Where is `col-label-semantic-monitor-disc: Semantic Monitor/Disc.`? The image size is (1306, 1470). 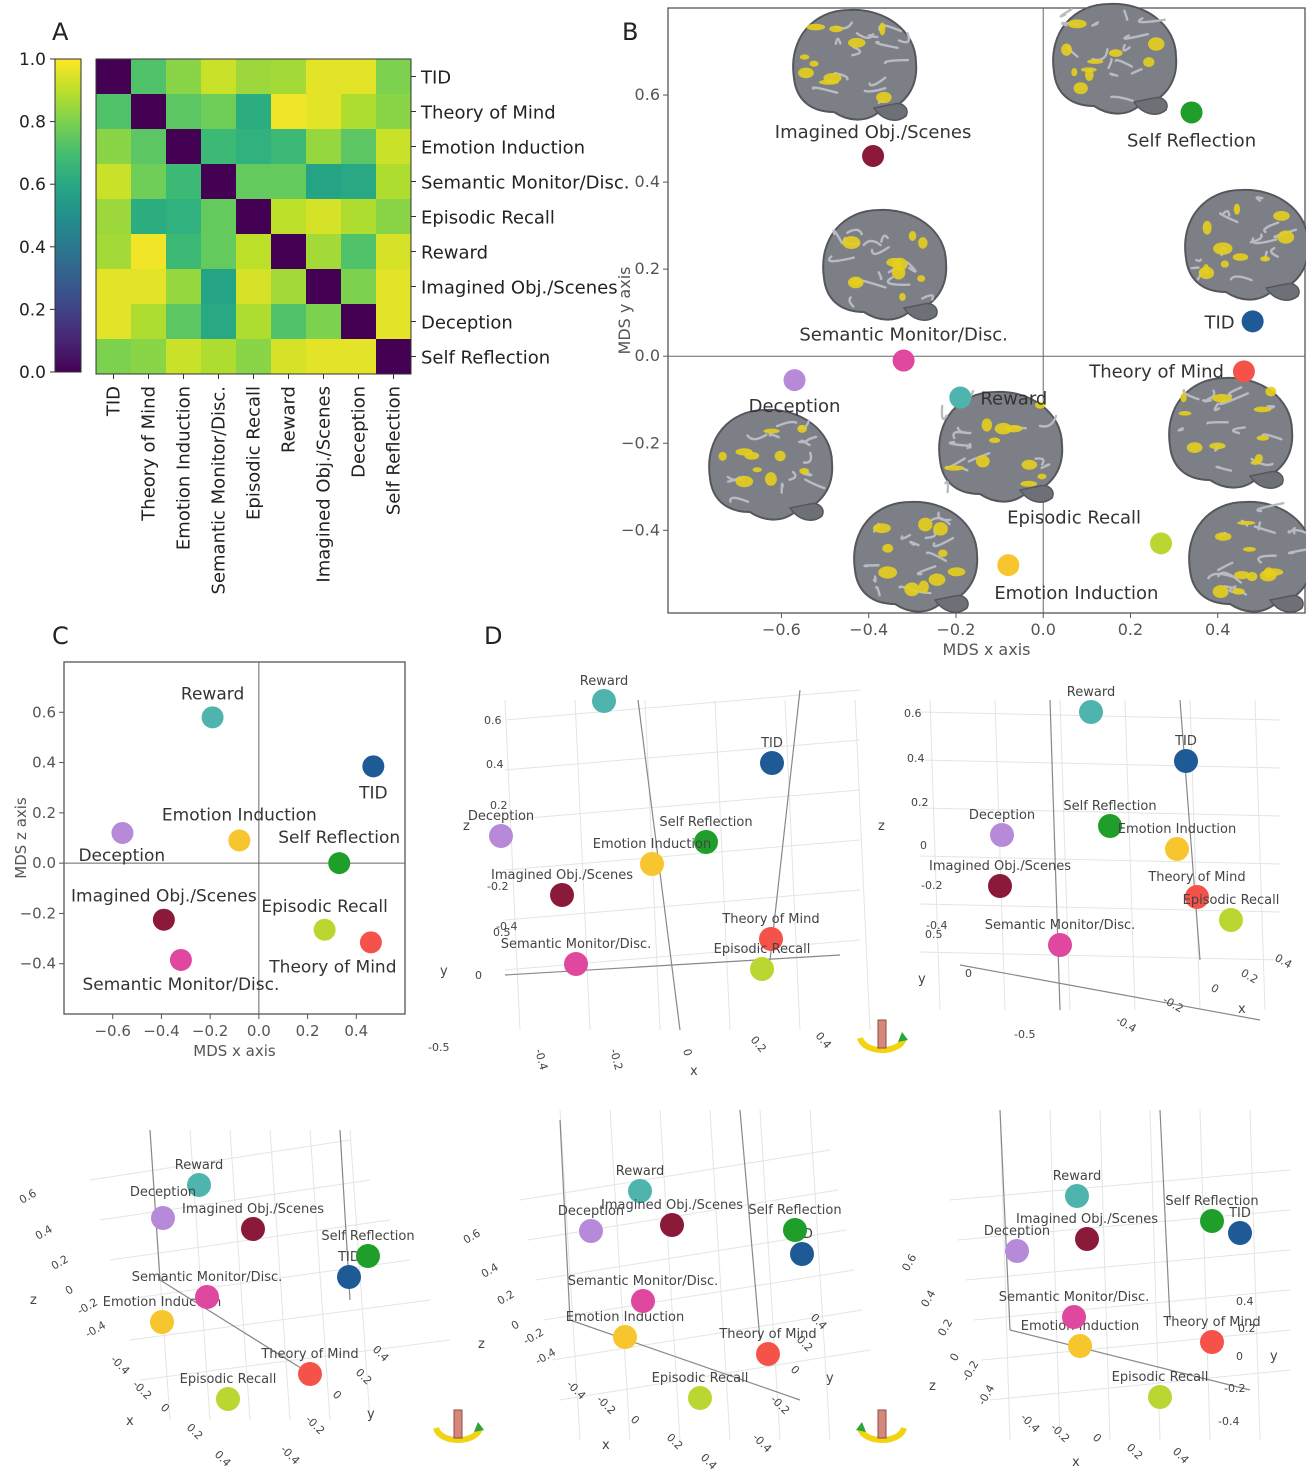
col-label-semantic-monitor-disc: Semantic Monitor/Disc. is located at coordinates (219, 490).